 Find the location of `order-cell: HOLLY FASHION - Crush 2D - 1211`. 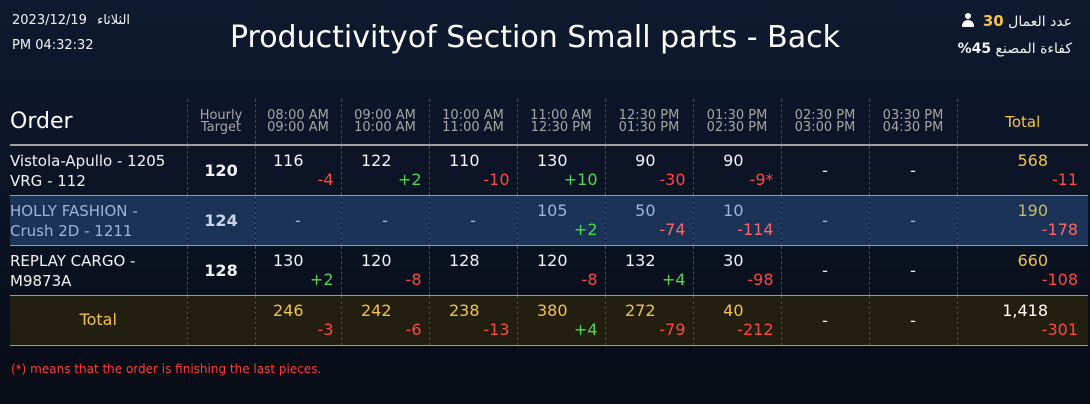

order-cell: HOLLY FASHION - Crush 2D - 1211 is located at coordinates (98, 220).